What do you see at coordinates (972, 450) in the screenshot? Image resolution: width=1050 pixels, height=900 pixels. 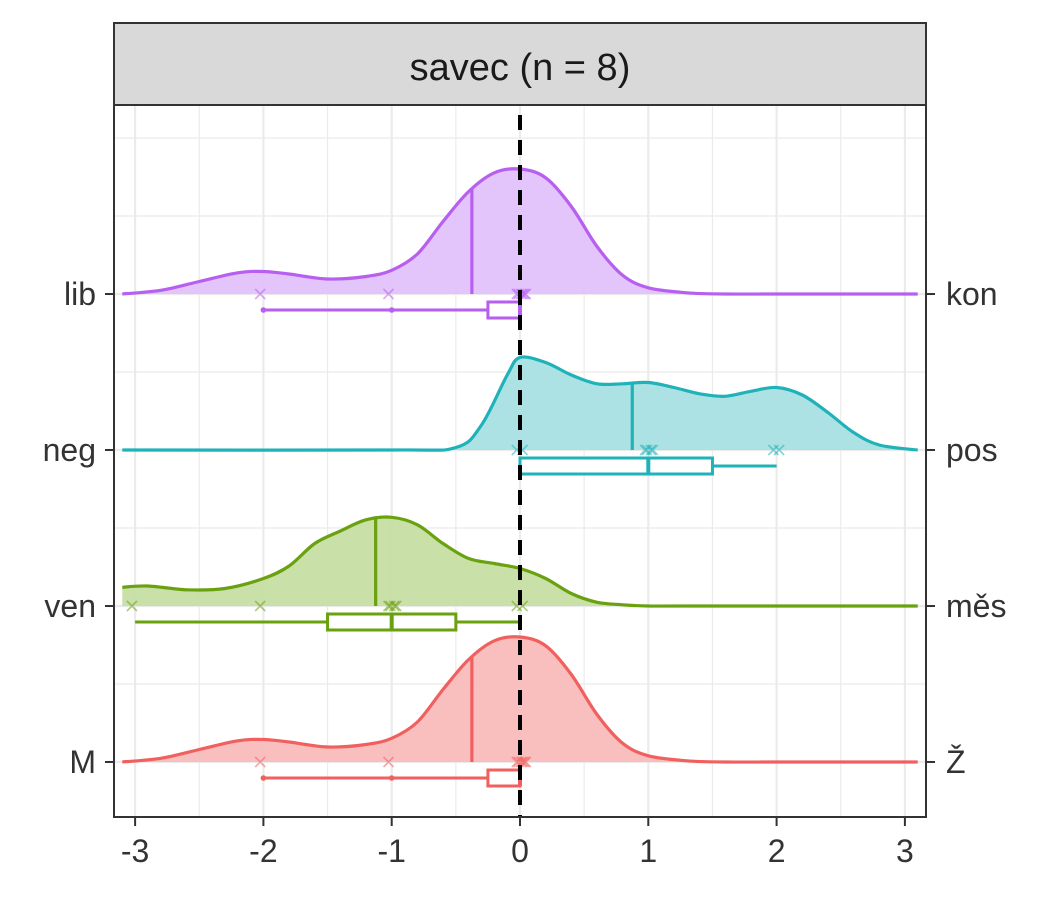 I see `y-label-pos: pos` at bounding box center [972, 450].